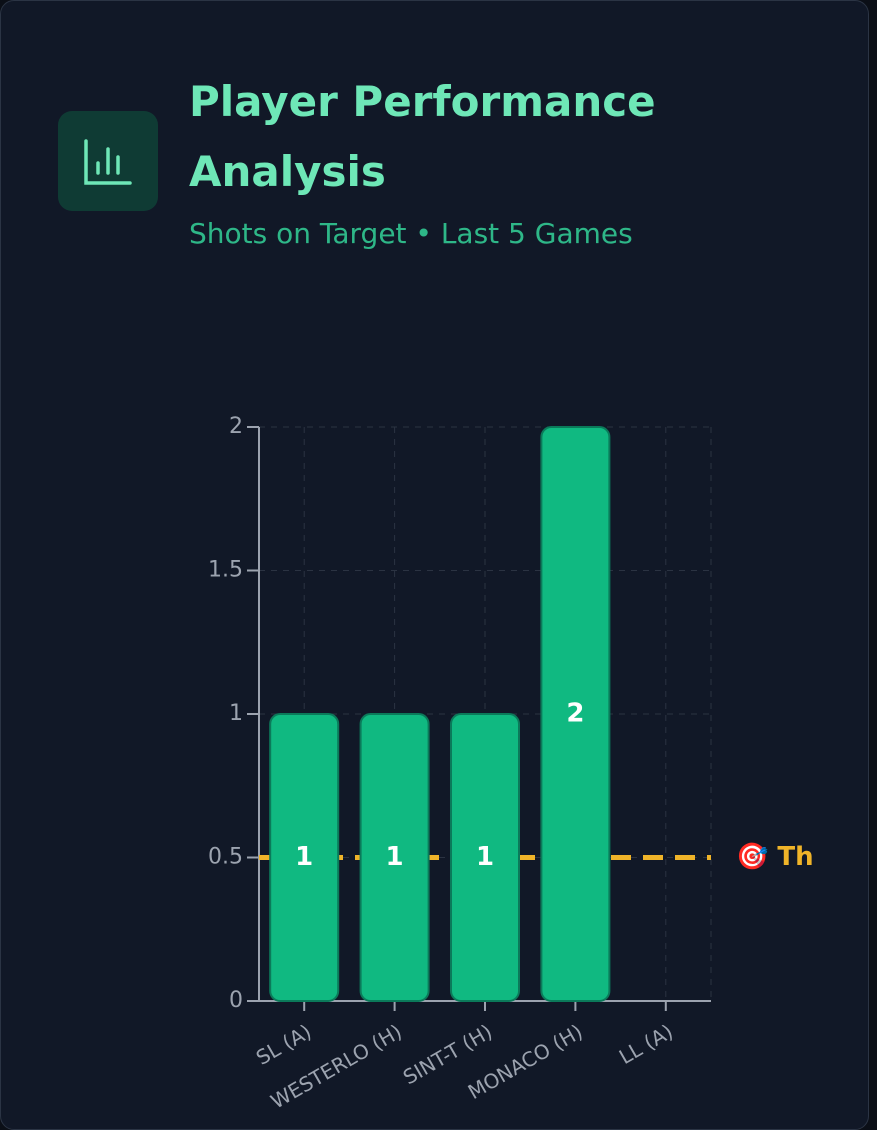 The image size is (877, 1130). Describe the element at coordinates (422, 136) in the screenshot. I see `title: Player Performance Analysis` at that location.